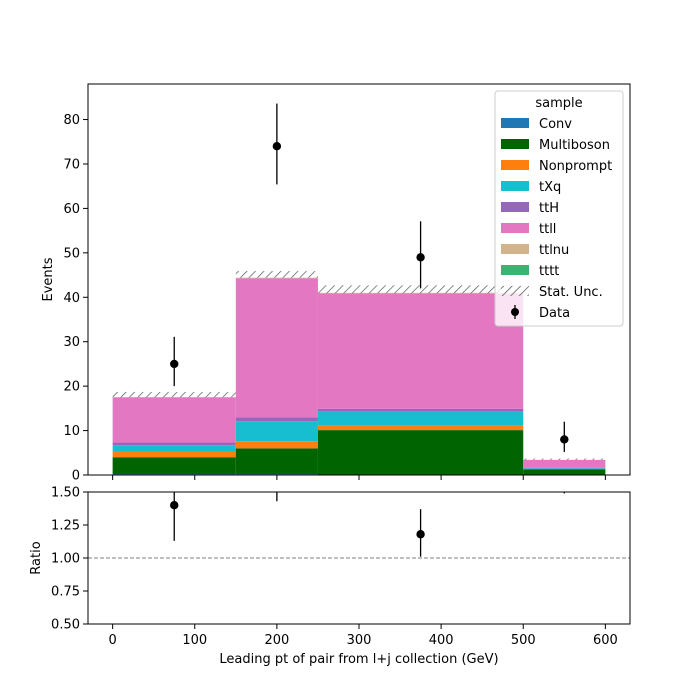  I want to click on y-tick-label: 0.75, so click(65, 592).